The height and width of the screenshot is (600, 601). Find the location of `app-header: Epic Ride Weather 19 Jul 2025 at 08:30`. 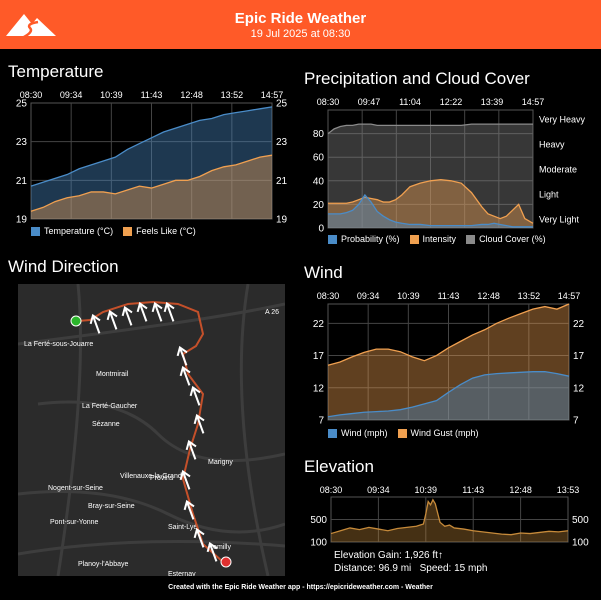

app-header: Epic Ride Weather 19 Jul 2025 at 08:30 is located at coordinates (300, 24).